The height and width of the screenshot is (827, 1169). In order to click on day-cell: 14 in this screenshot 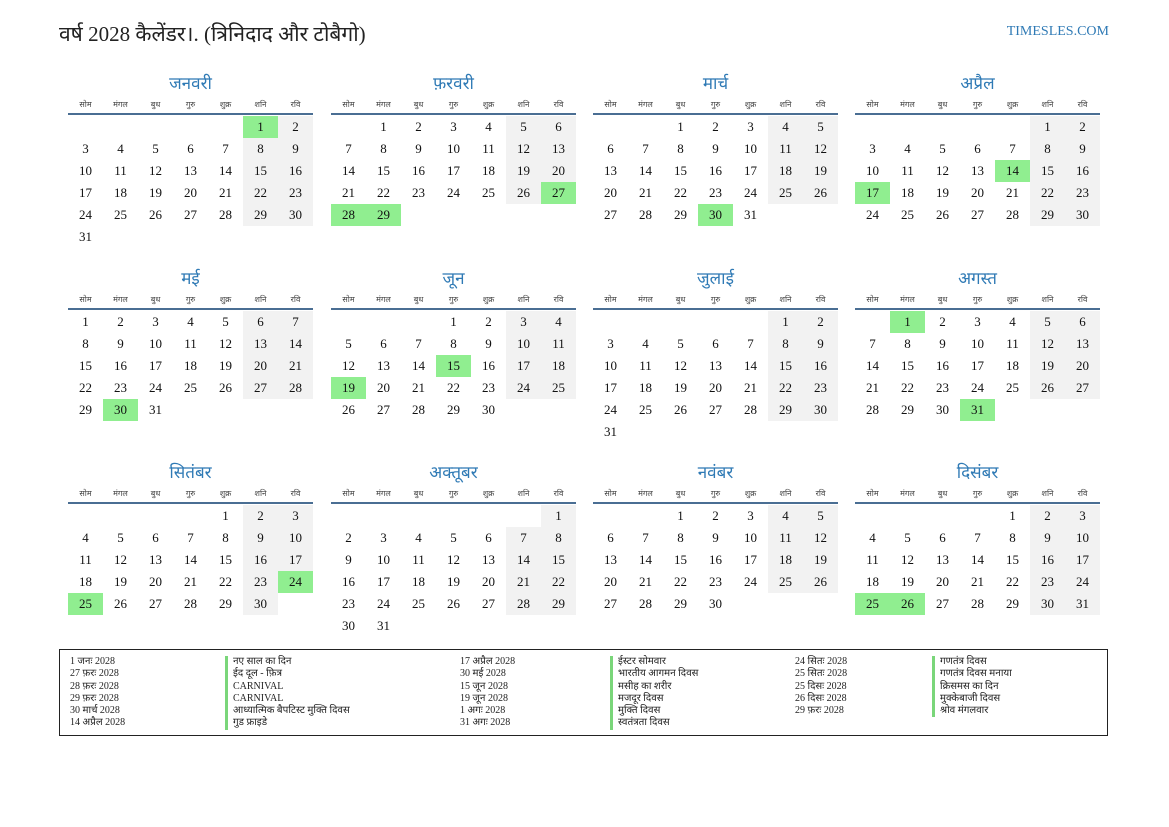, I will do `click(418, 365)`.